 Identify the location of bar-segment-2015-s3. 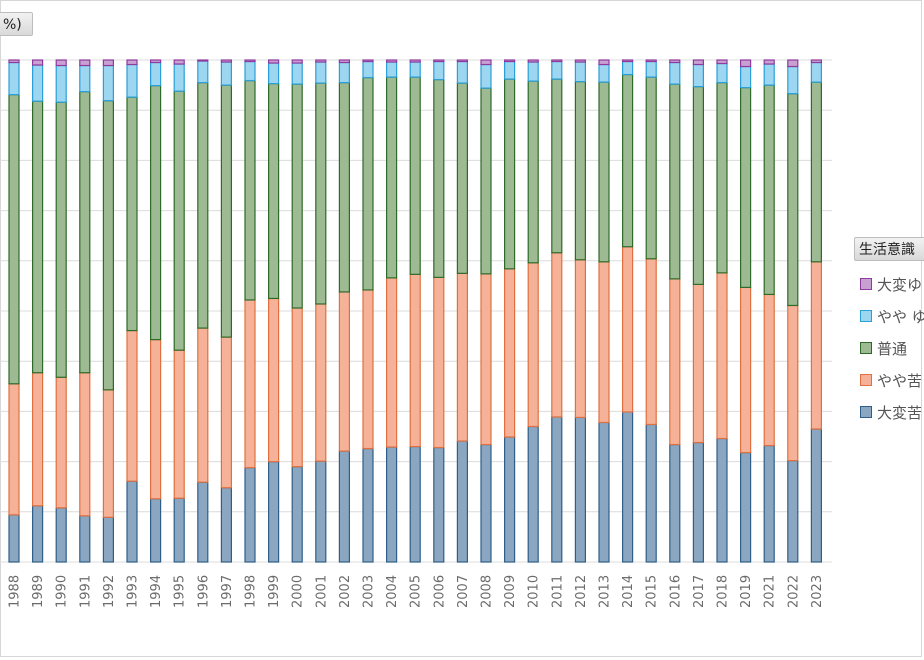
(651, 69).